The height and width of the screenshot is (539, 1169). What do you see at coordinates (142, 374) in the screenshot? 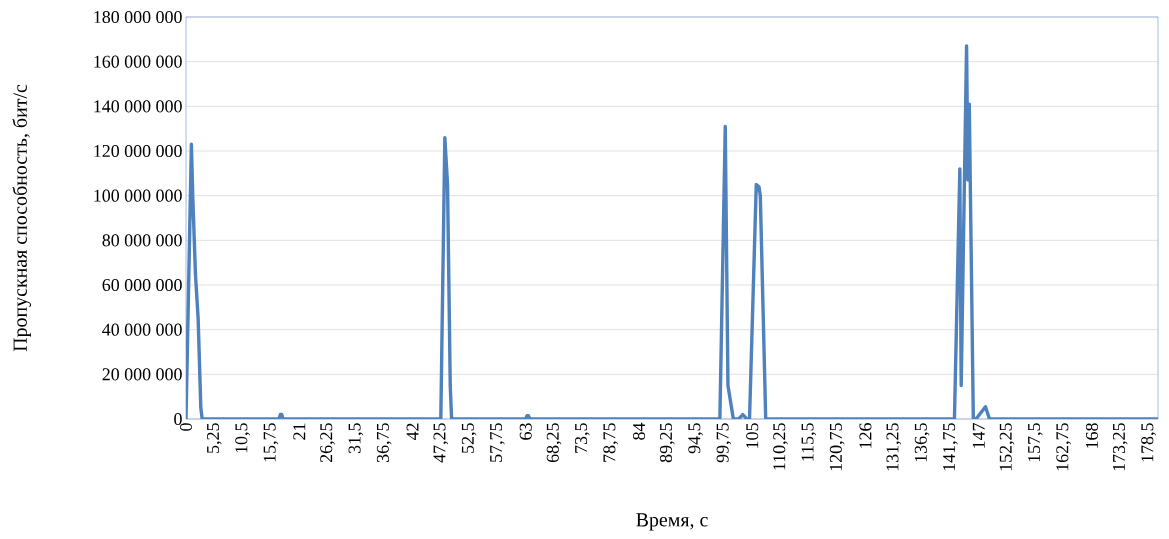
I see `y-tick-label: 20 000 000` at bounding box center [142, 374].